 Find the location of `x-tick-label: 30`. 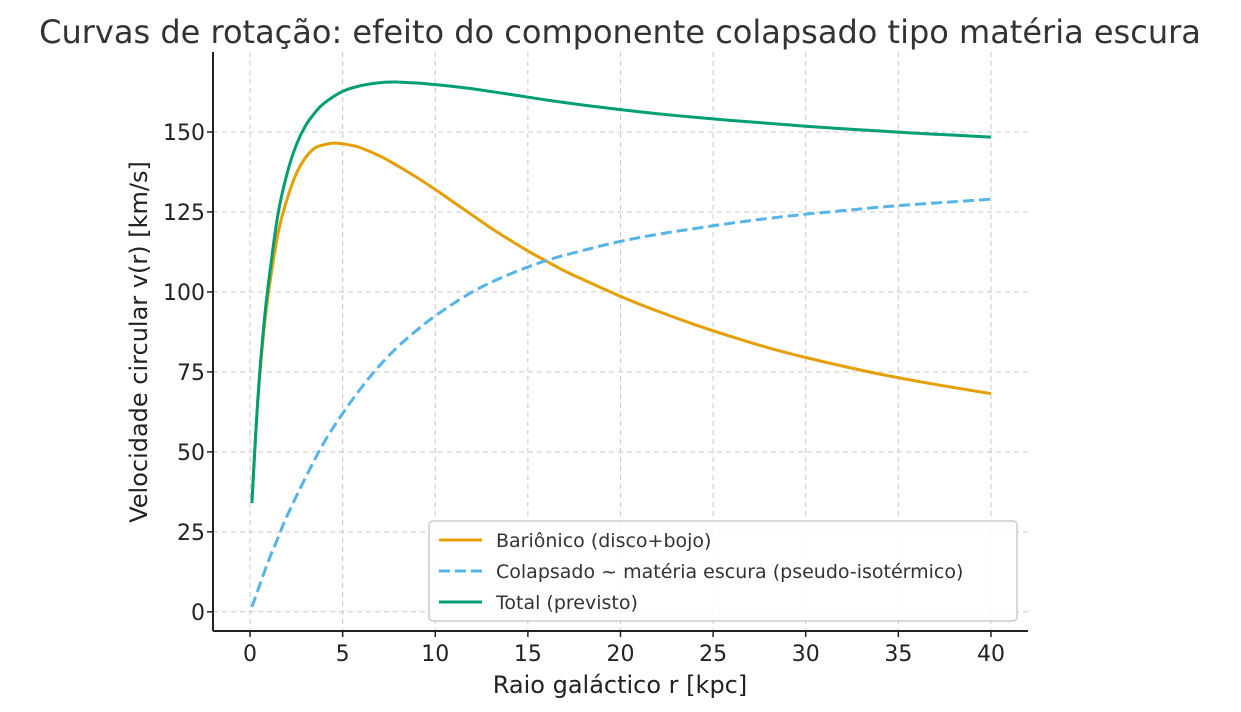

x-tick-label: 30 is located at coordinates (806, 654).